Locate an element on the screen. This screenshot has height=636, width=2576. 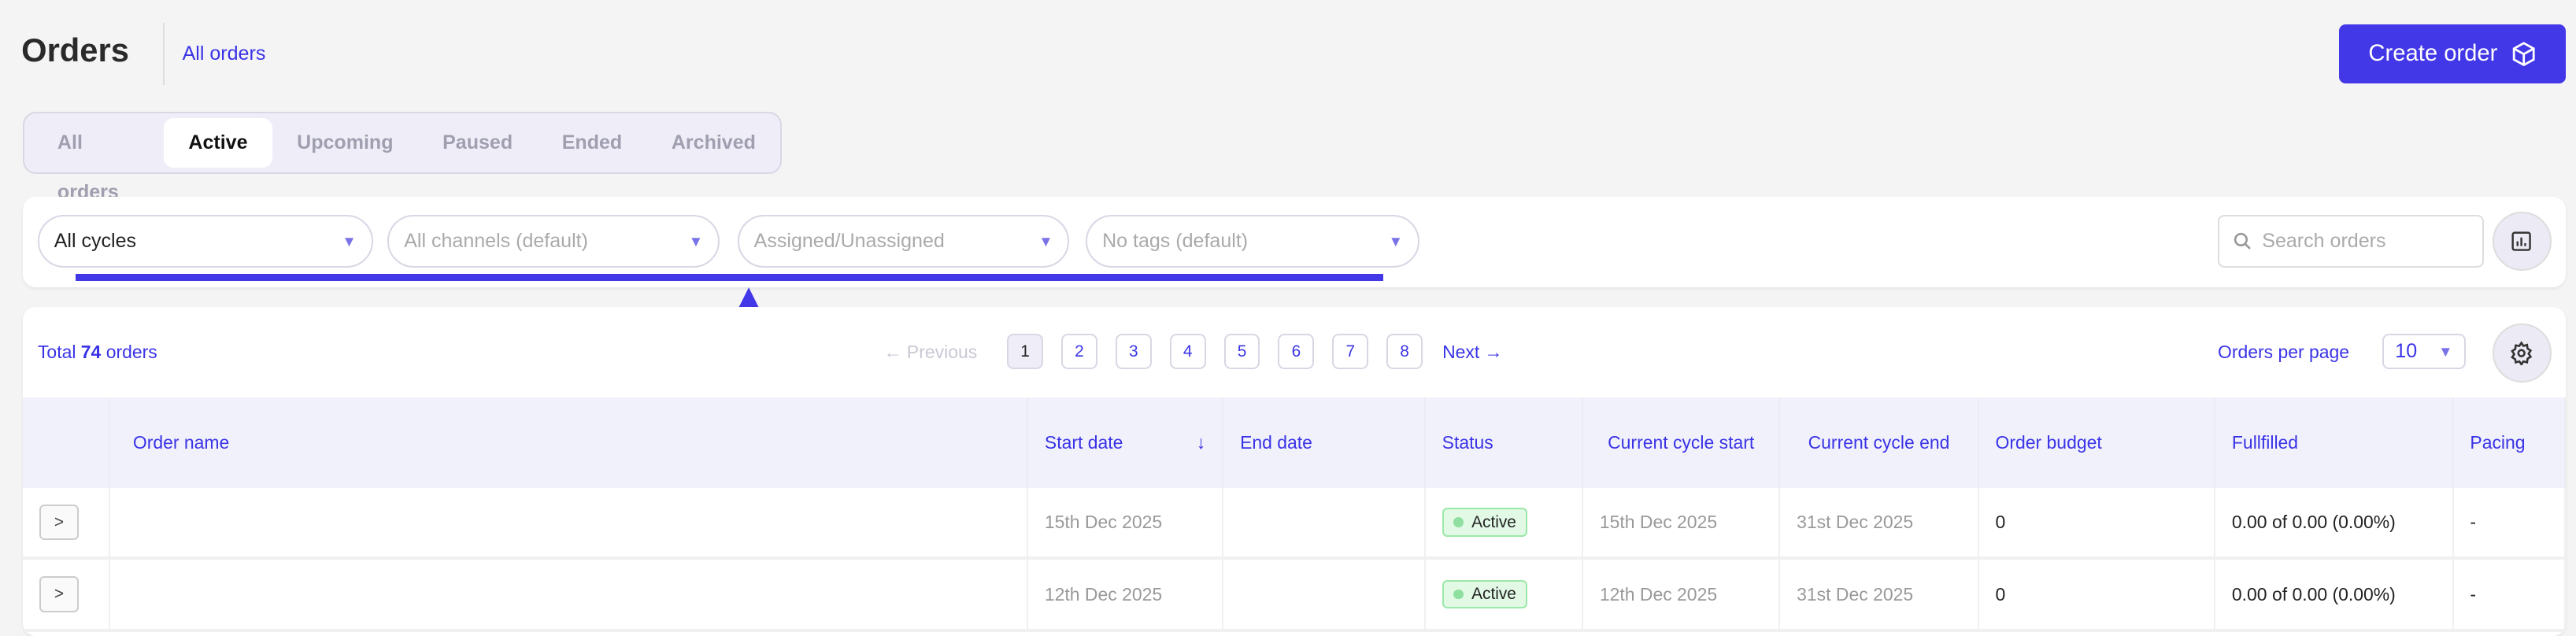
divider is located at coordinates (163, 54).